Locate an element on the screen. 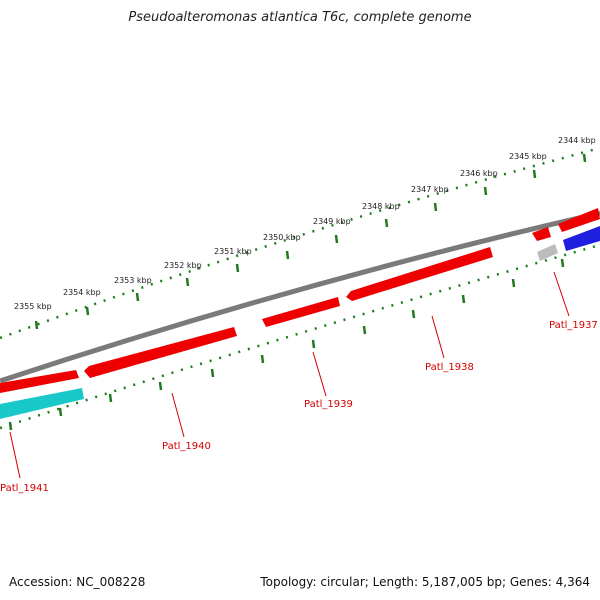 The width and height of the screenshot is (600, 600). gene-label: Patl_1939 is located at coordinates (328, 404).